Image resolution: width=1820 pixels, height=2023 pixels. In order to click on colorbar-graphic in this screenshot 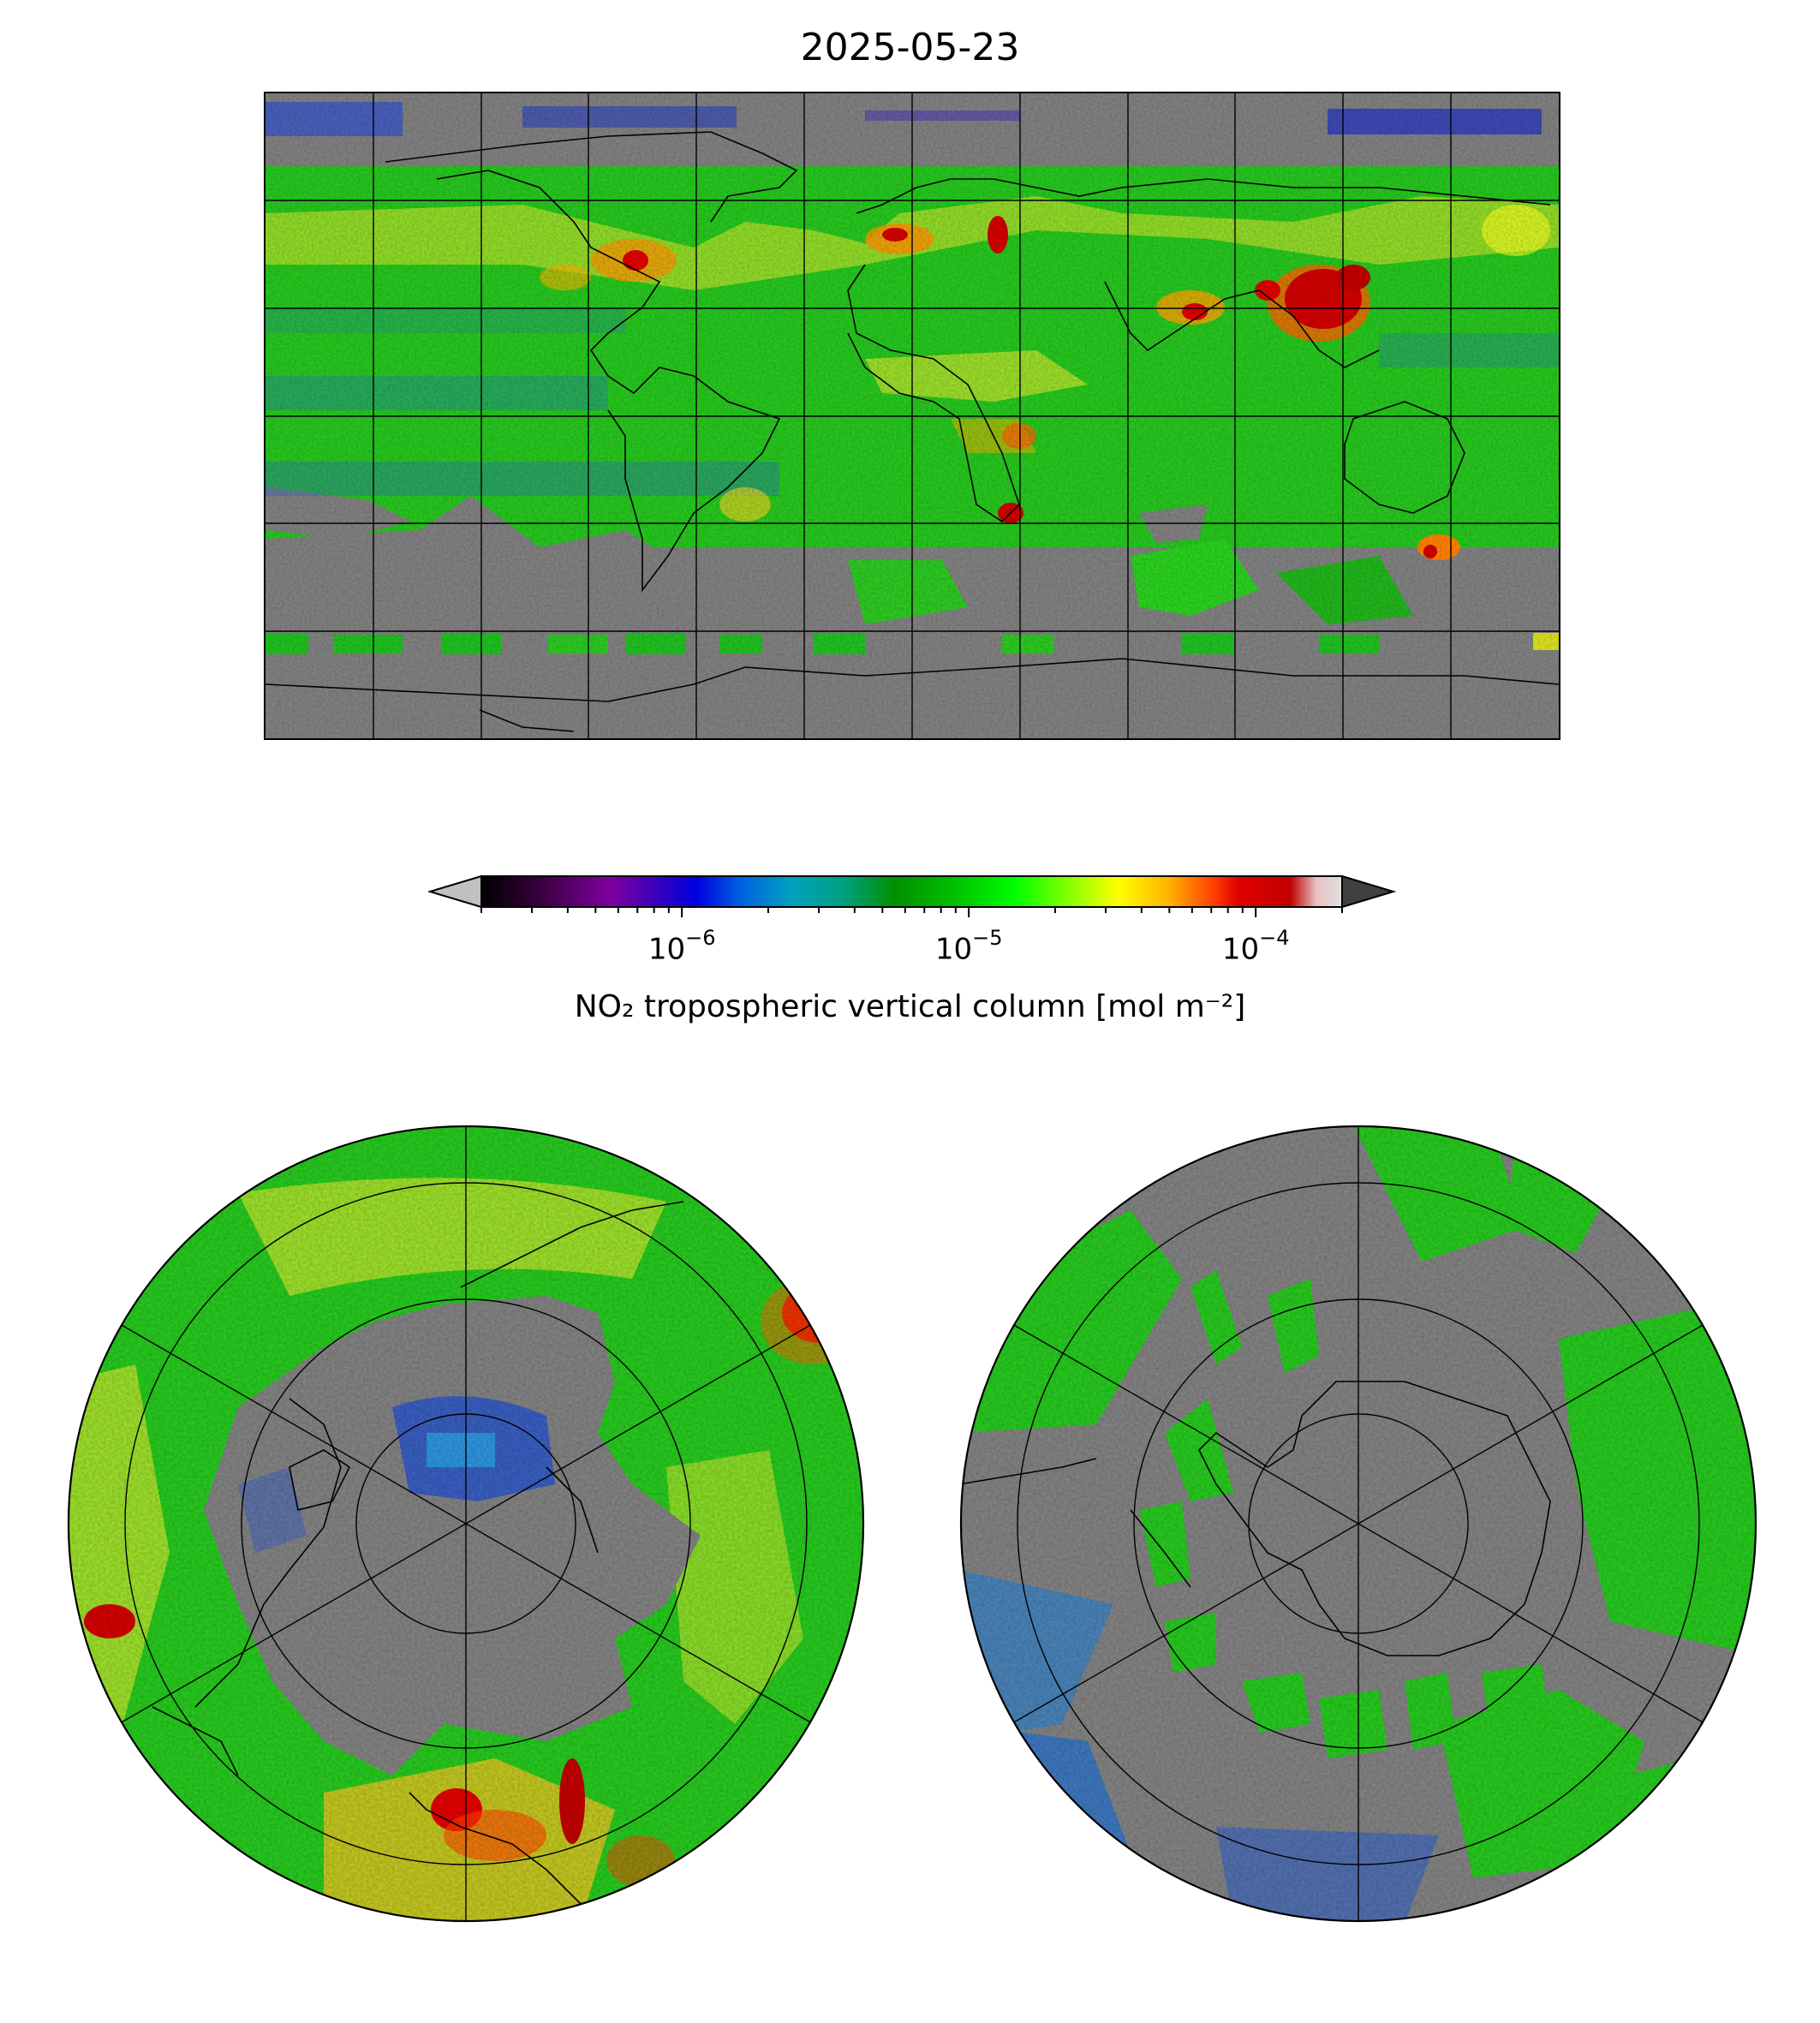, I will do `click(912, 895)`.